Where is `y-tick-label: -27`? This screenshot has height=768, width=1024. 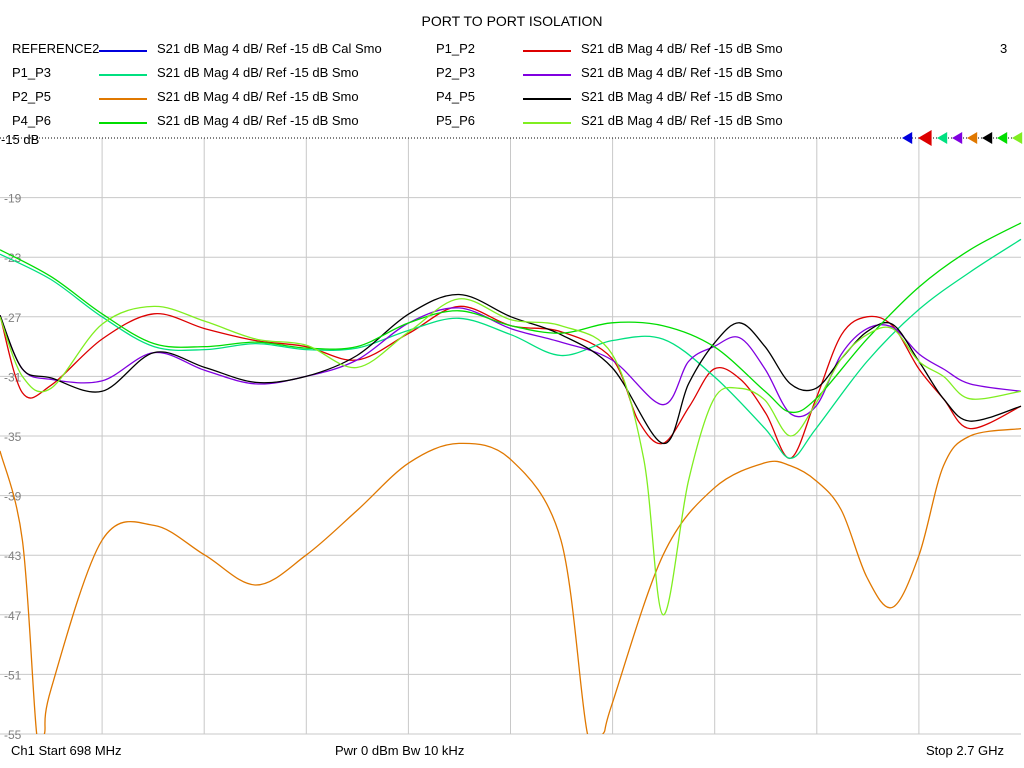
y-tick-label: -27 is located at coordinates (13, 318).